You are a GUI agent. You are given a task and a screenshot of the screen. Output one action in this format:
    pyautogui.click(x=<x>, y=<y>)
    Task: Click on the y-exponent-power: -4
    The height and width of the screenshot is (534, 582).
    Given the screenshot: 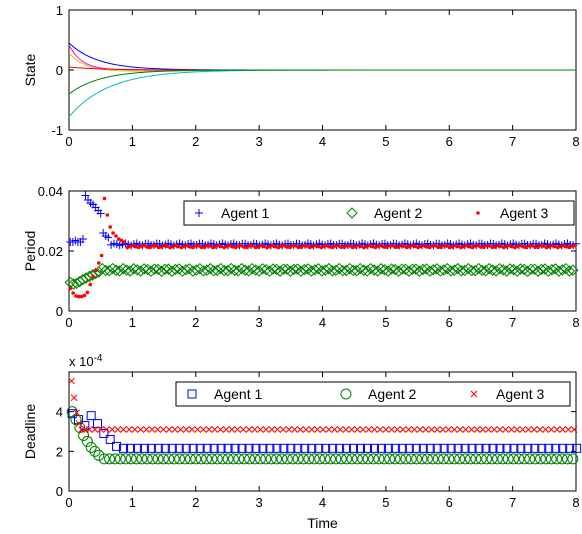 What is the action you would take?
    pyautogui.click(x=98, y=358)
    